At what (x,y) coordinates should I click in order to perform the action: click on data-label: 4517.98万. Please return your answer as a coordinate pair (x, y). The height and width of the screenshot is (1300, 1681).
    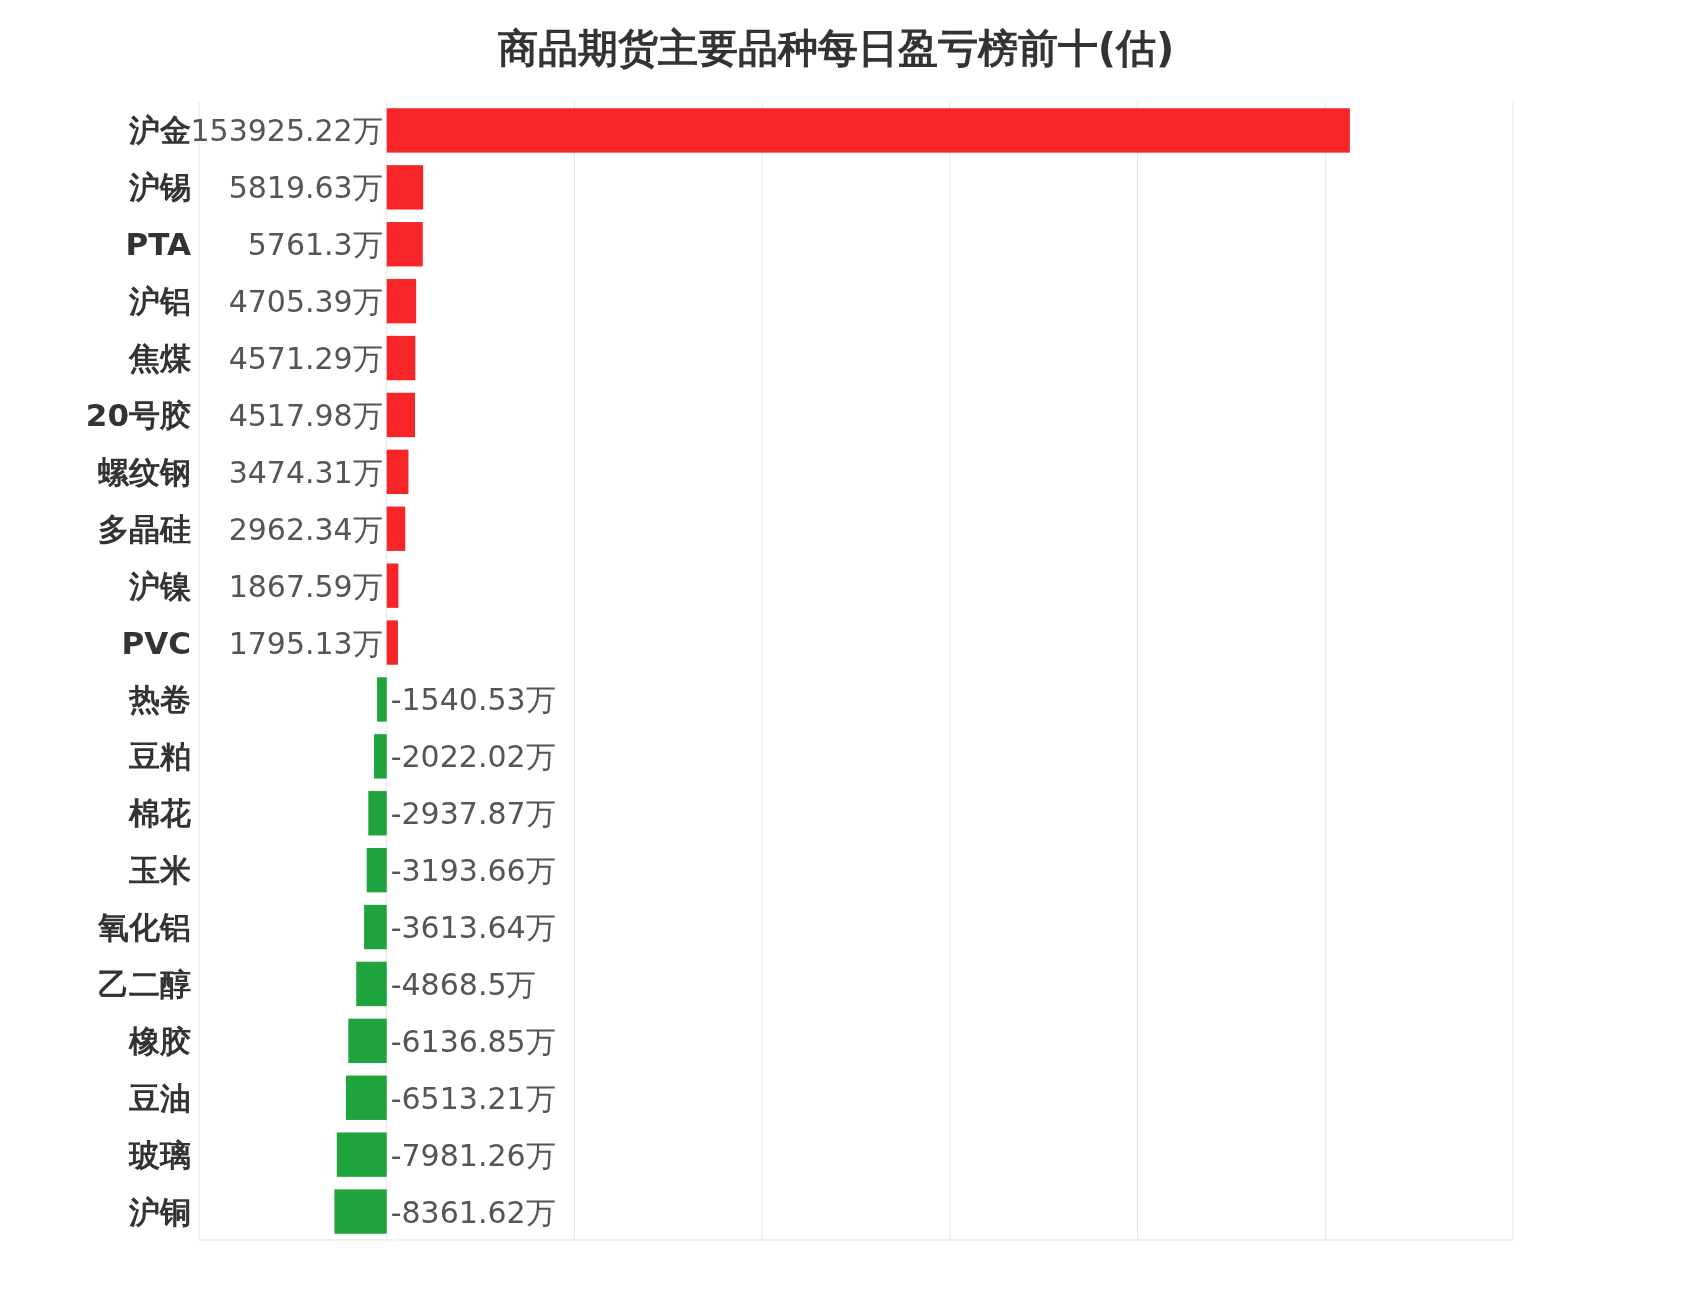
    Looking at the image, I should click on (305, 415).